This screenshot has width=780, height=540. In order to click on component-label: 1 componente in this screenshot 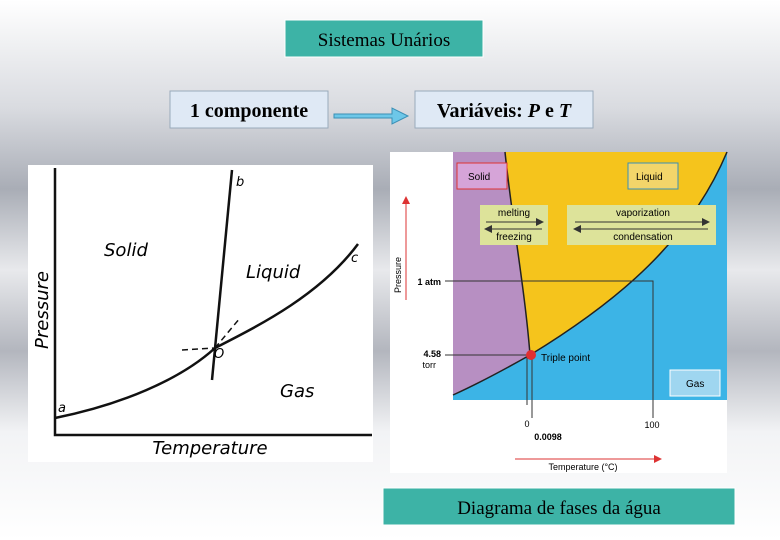, I will do `click(249, 111)`.